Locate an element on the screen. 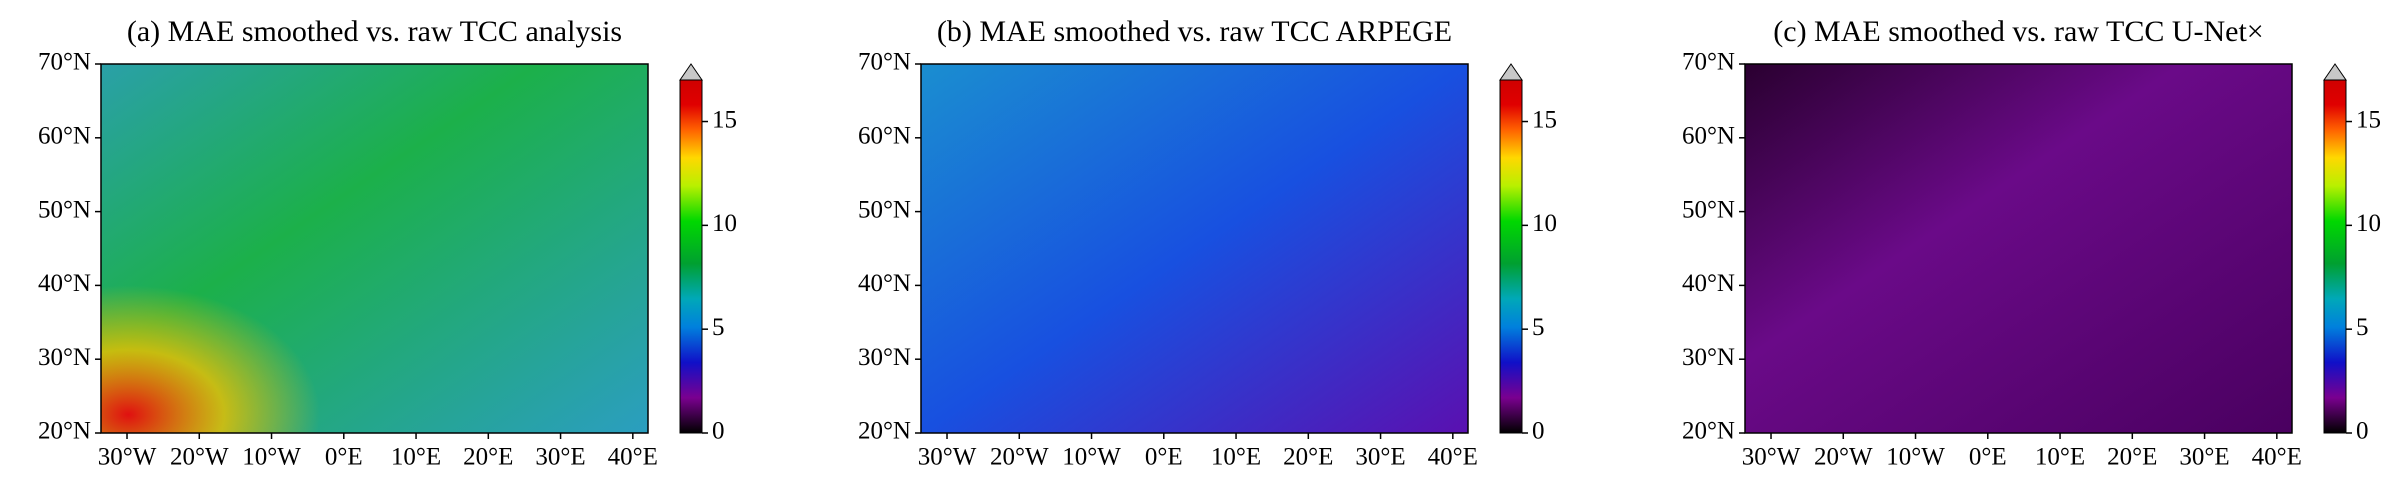 This screenshot has width=2407, height=497. panel-title: (a) MAE smoothed vs. raw TCC analysis is located at coordinates (374, 31).